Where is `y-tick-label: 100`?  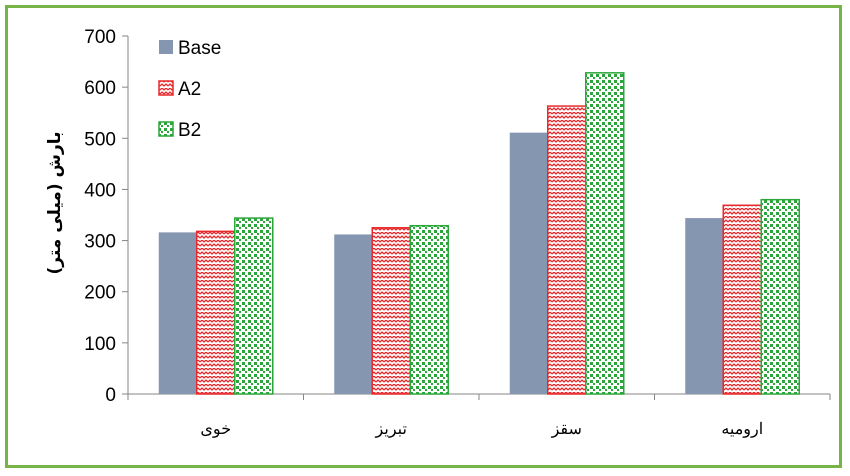 y-tick-label: 100 is located at coordinates (100, 344).